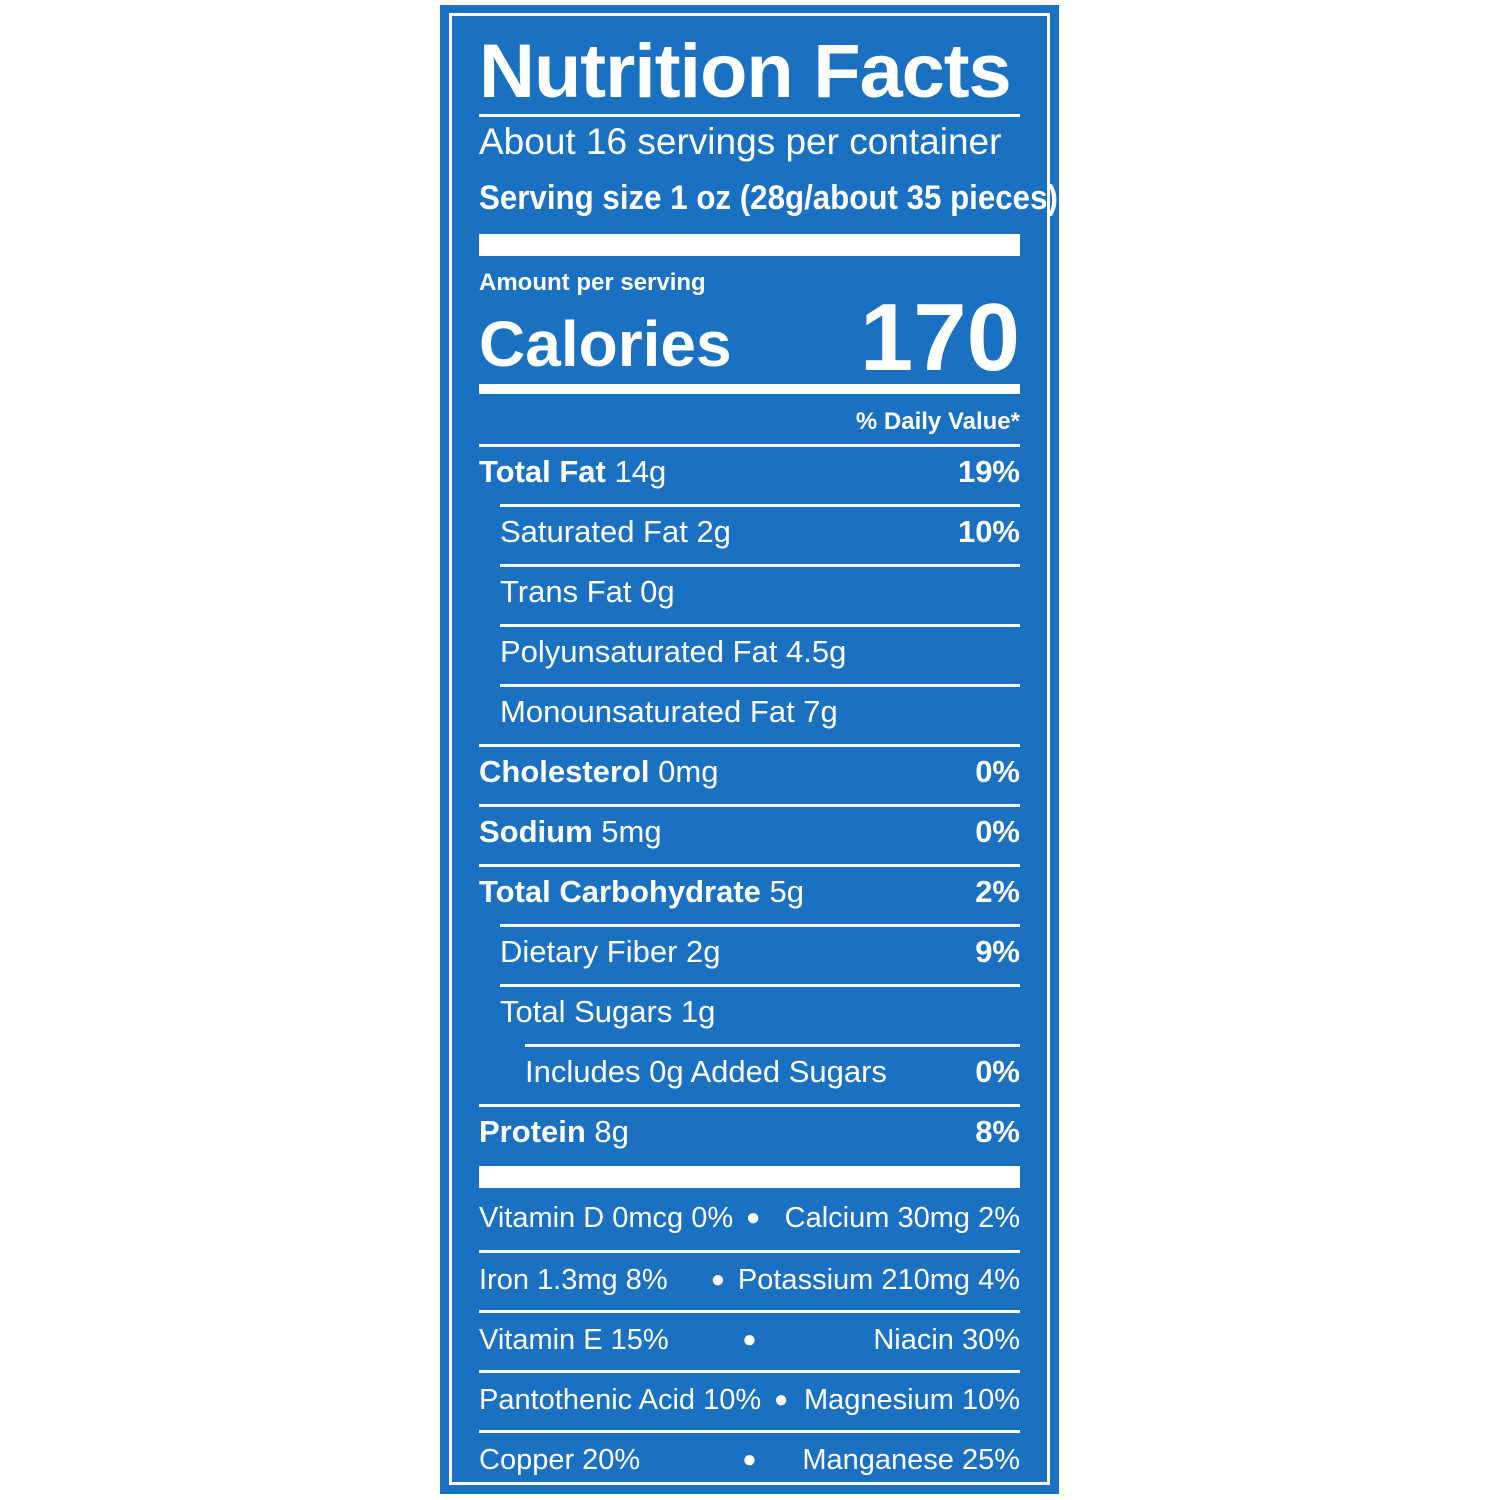  Describe the element at coordinates (912, 1400) in the screenshot. I see `vitamin-right: Magnesium 10%` at that location.